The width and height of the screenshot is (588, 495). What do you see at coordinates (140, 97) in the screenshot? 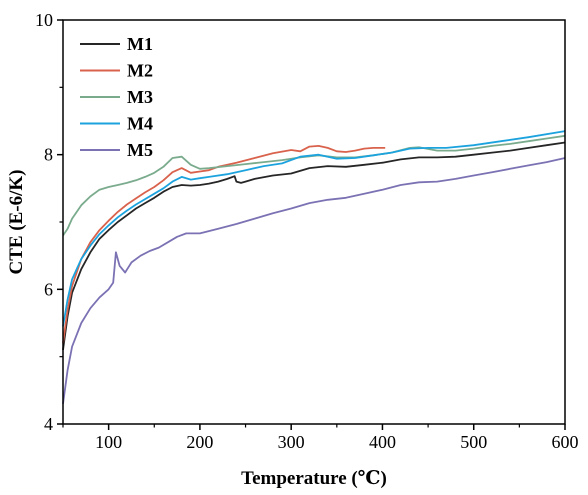
I see `legend-label-m3: M3` at bounding box center [140, 97].